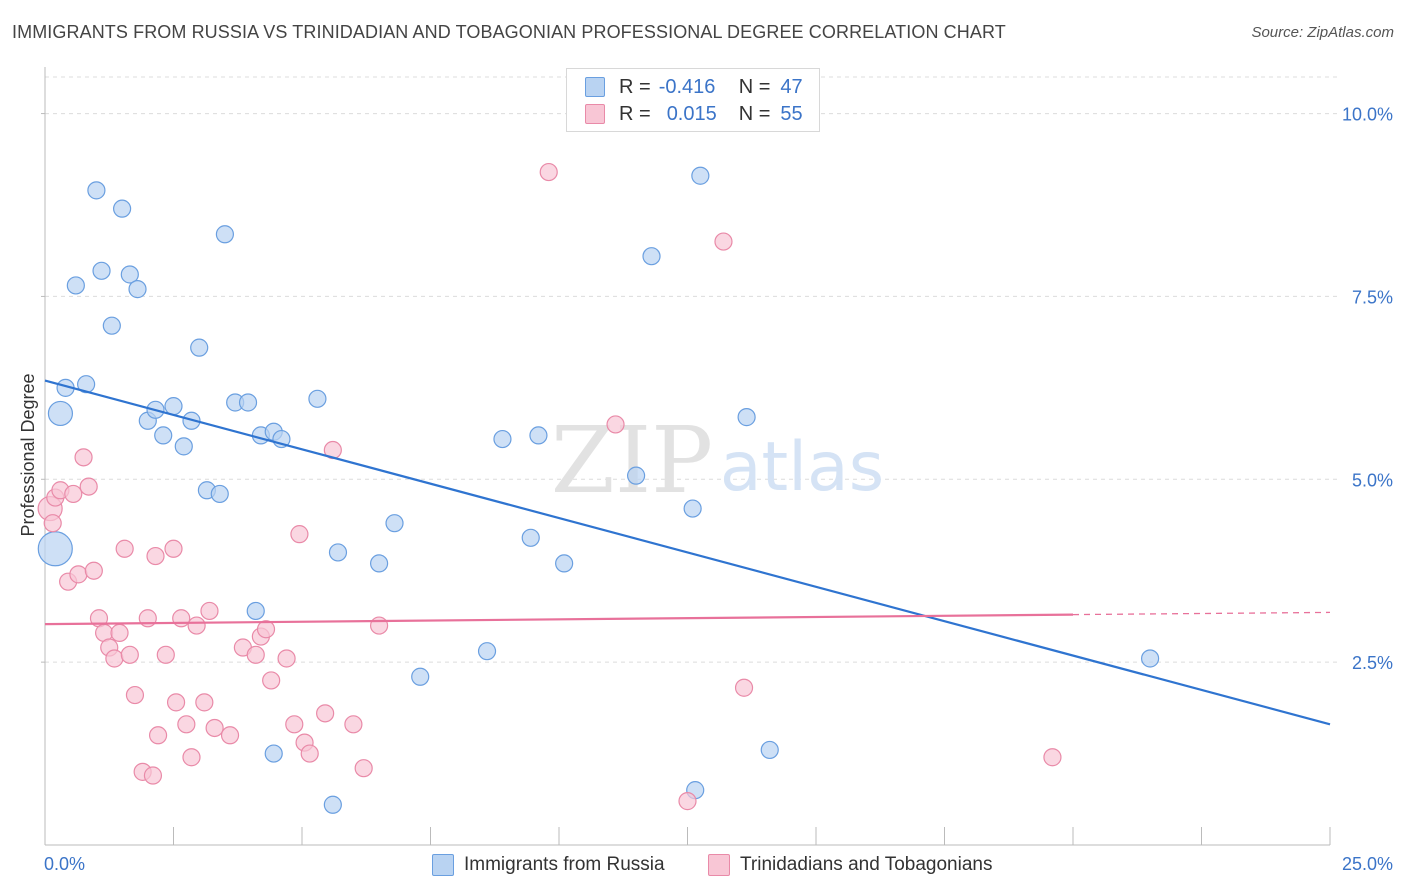 The height and width of the screenshot is (892, 1406). I want to click on y-tick-label: 5.0%, so click(1372, 480).